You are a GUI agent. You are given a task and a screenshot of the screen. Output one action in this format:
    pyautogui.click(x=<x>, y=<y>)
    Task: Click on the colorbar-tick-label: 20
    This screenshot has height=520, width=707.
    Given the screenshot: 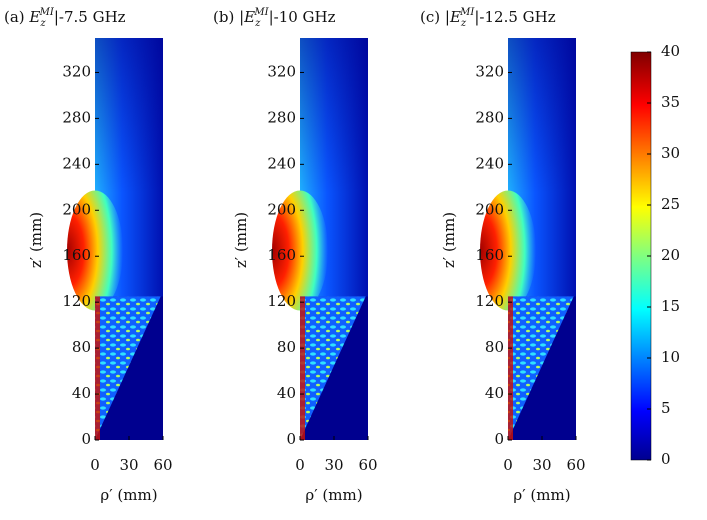 What is the action you would take?
    pyautogui.click(x=670, y=255)
    